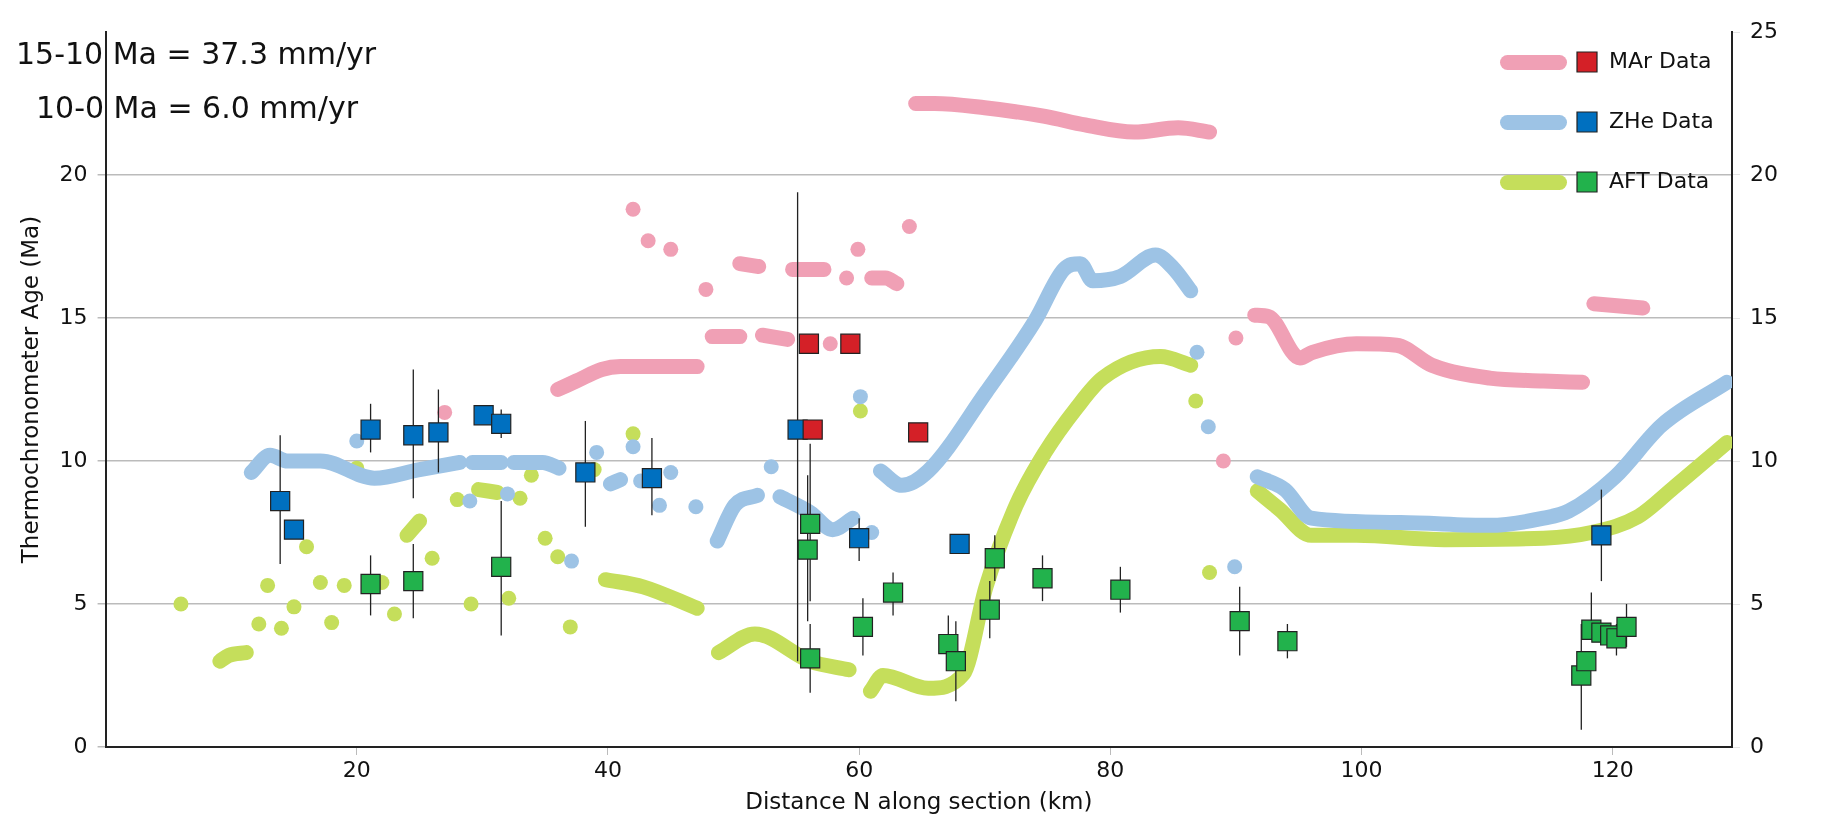  What do you see at coordinates (73, 173) in the screenshot?
I see `y-tick-label: 20` at bounding box center [73, 173].